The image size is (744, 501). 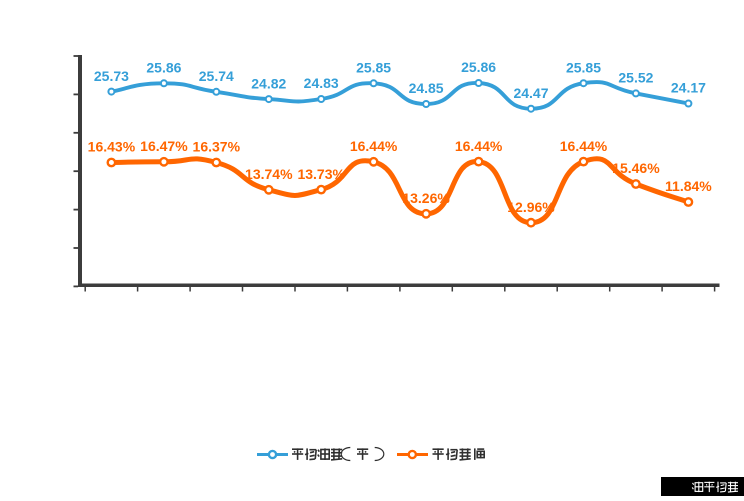 I want to click on svg-text: 24.47, so click(x=530, y=93).